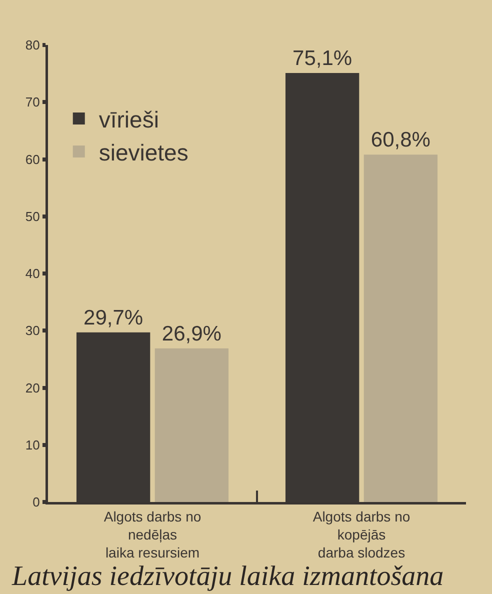 Image resolution: width=492 pixels, height=594 pixels. Describe the element at coordinates (361, 534) in the screenshot. I see `x-tick-label: Algots darbs no kopējās darba slodzes` at that location.